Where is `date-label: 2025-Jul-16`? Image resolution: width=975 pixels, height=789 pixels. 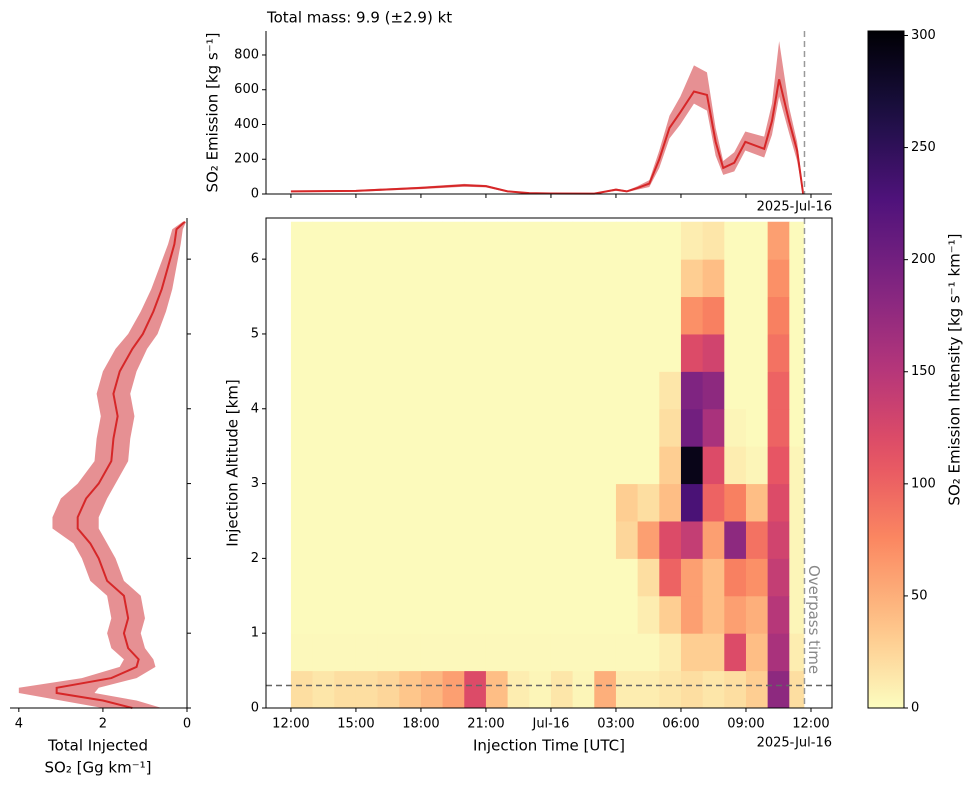
date-label: 2025-Jul-16 is located at coordinates (794, 207).